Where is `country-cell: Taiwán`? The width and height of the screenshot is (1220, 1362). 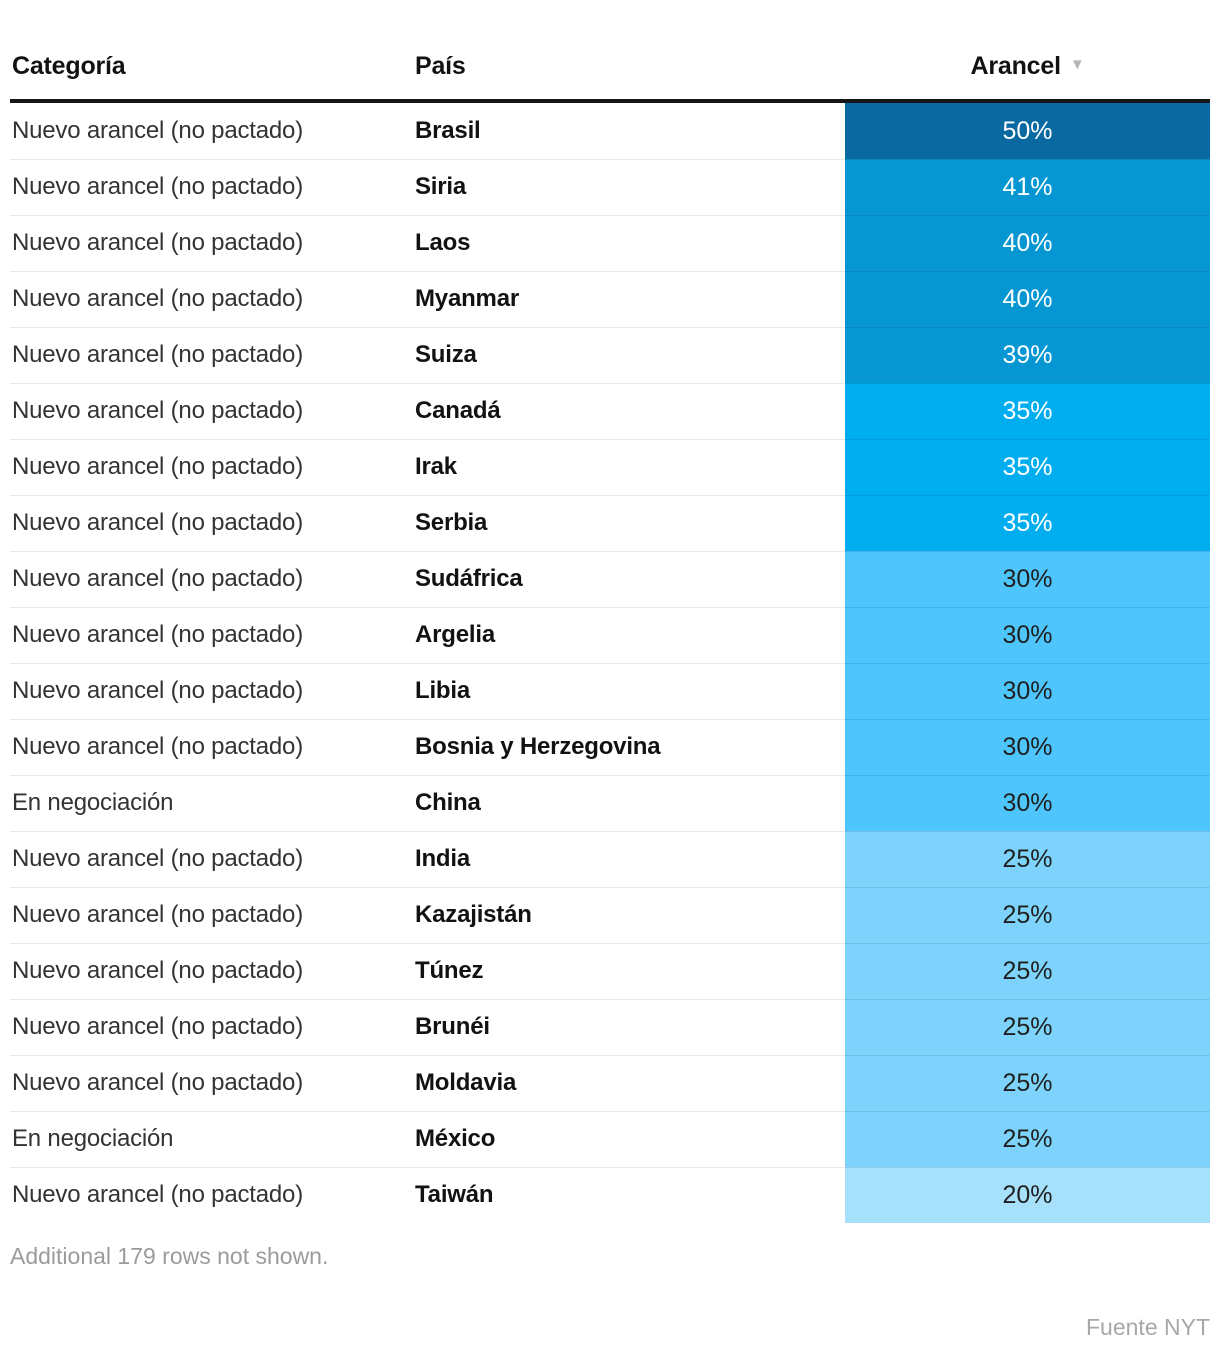 country-cell: Taiwán is located at coordinates (454, 1194).